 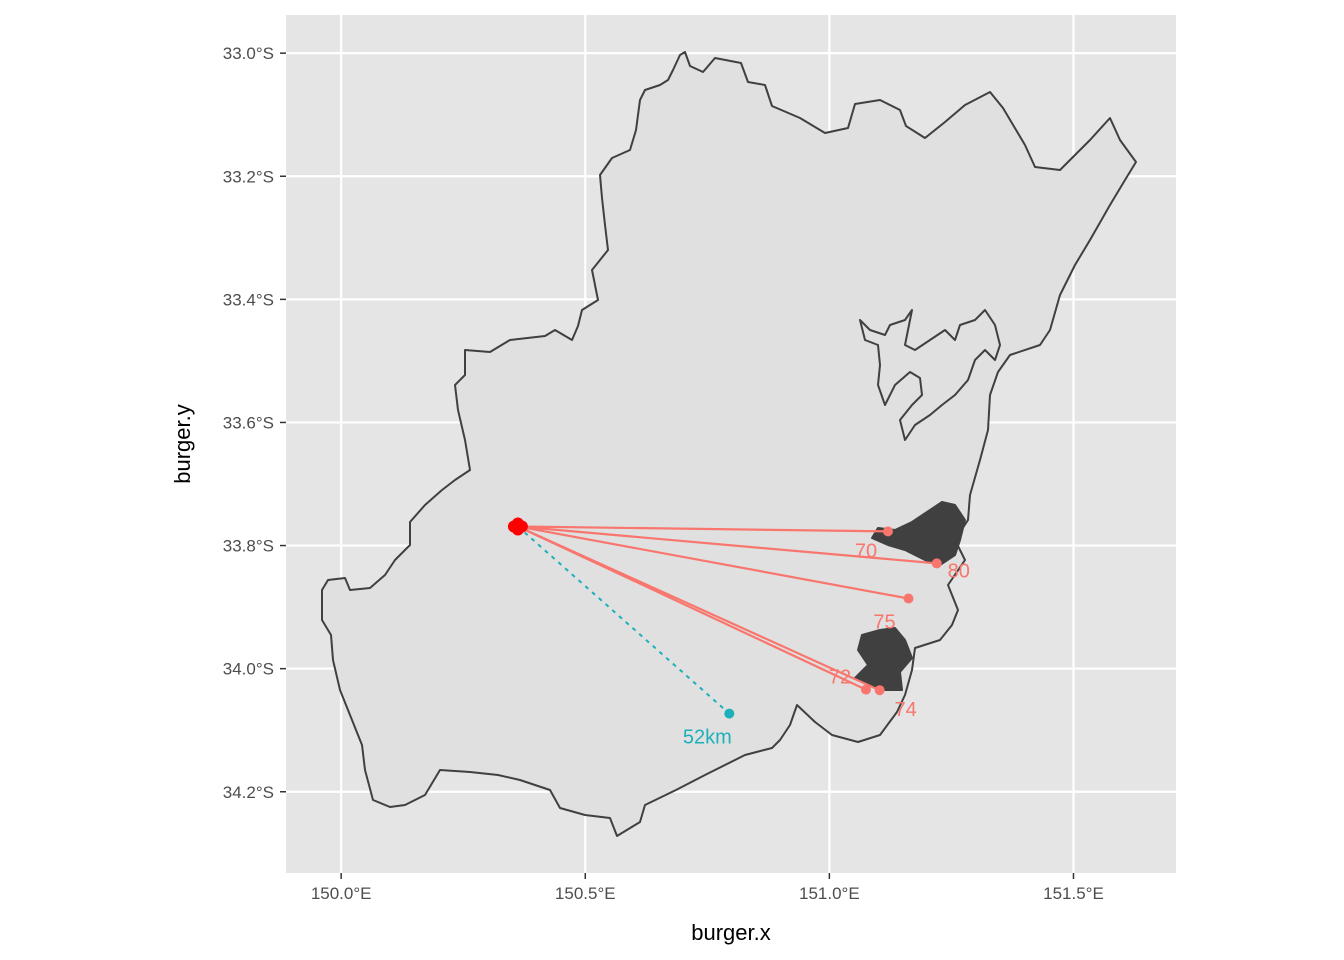 What do you see at coordinates (248, 299) in the screenshot?
I see `y-tick-label: 33.4°S` at bounding box center [248, 299].